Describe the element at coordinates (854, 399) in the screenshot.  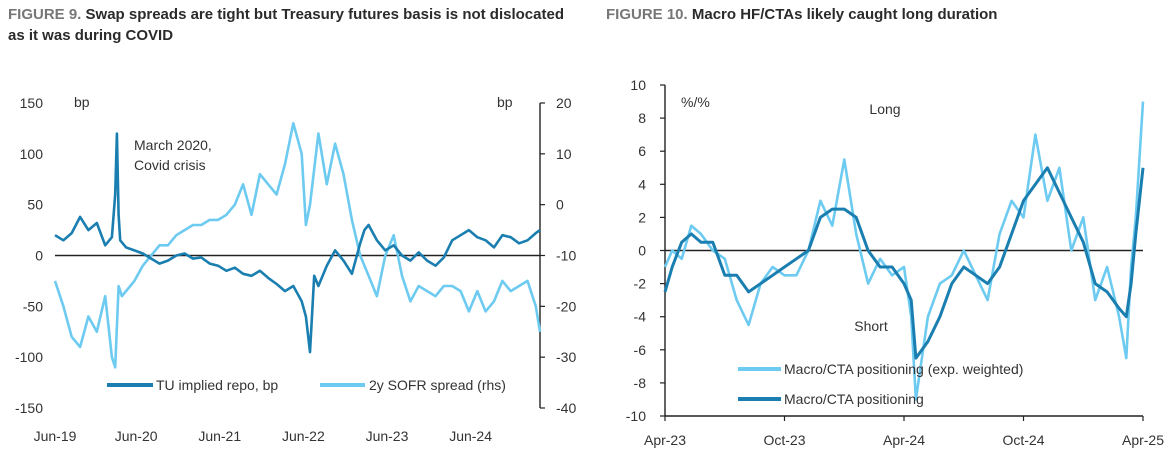
I see `legend-label-positioning: Macro/CTA positioning` at that location.